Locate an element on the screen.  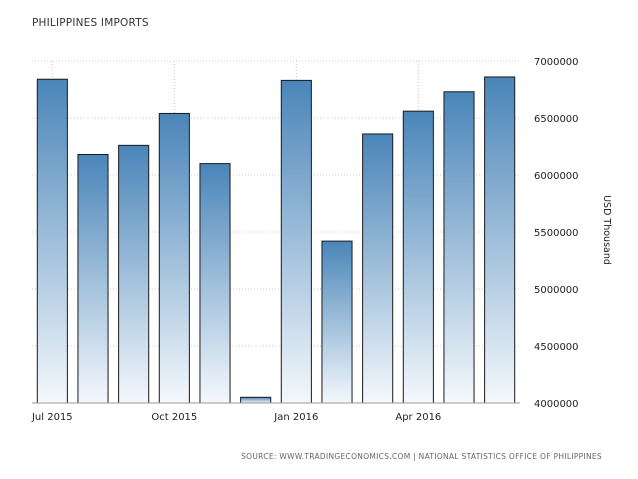
bar-may-2016 is located at coordinates (459, 247).